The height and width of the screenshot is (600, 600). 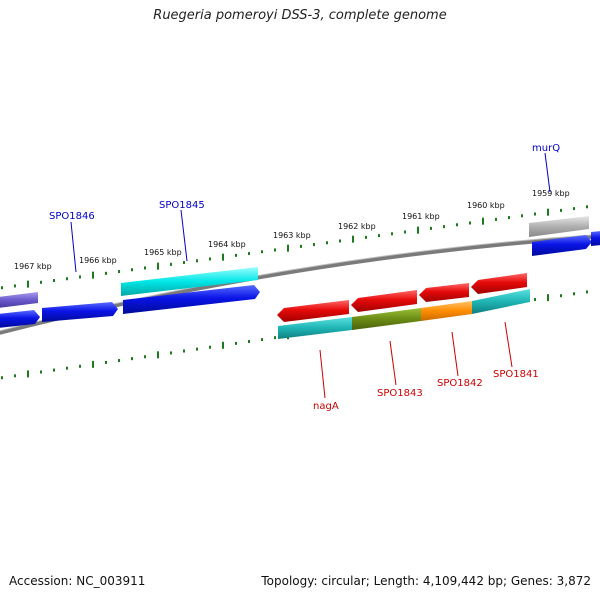 I want to click on gene-label-spo1843: SPO1843, so click(x=400, y=393).